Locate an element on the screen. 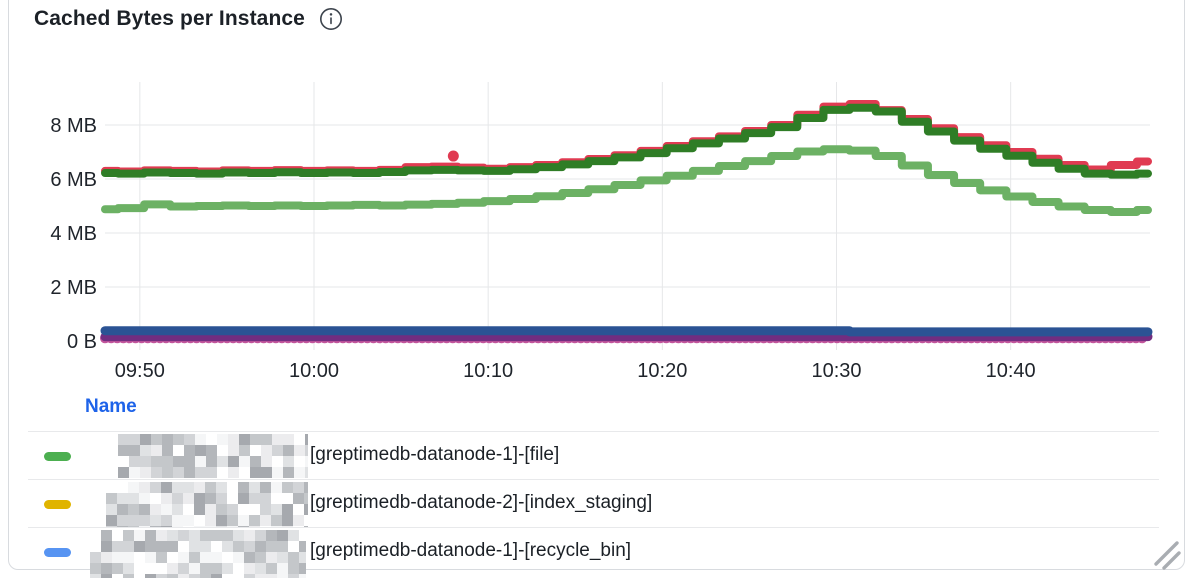  series-label: [greptimedb-datanode-1]-[recycle_bin] is located at coordinates (471, 550).